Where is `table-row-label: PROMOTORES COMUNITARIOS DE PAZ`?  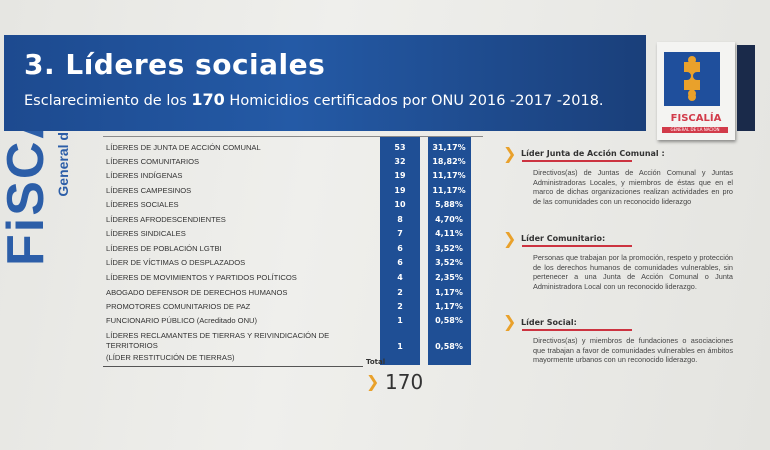 table-row-label: PROMOTORES COMUNITARIOS DE PAZ is located at coordinates (178, 306).